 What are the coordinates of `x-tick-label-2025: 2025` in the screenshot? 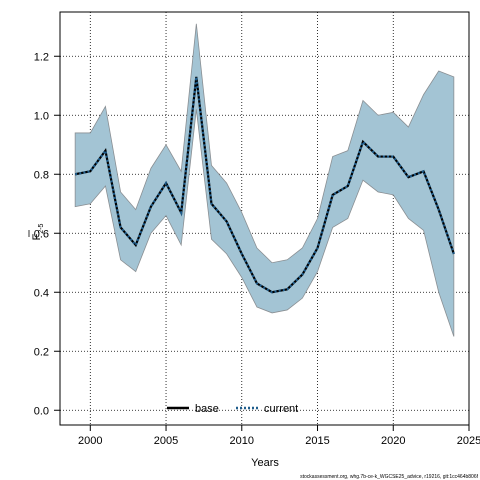 It's located at (468, 441).